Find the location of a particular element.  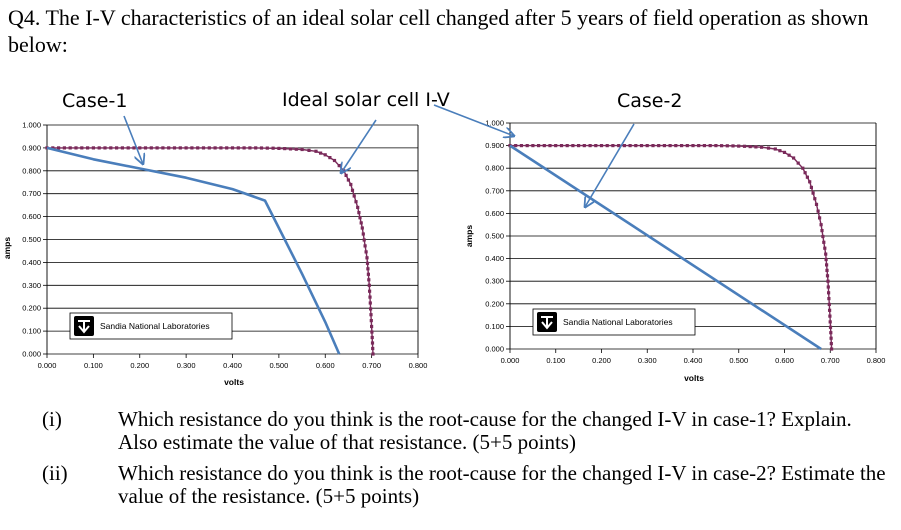

item-1-number: (i) is located at coordinates (52, 419).